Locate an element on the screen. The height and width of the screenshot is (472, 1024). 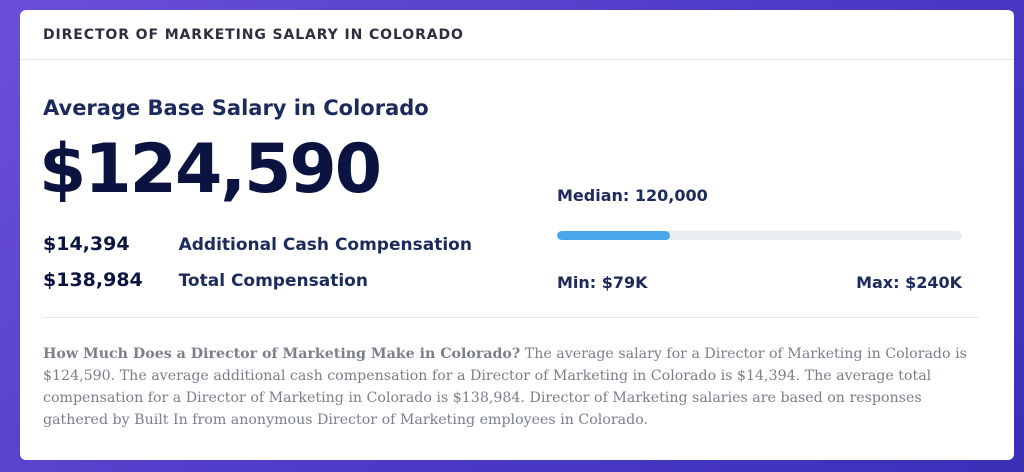
max-salary-label: Max: $240K is located at coordinates (909, 282).